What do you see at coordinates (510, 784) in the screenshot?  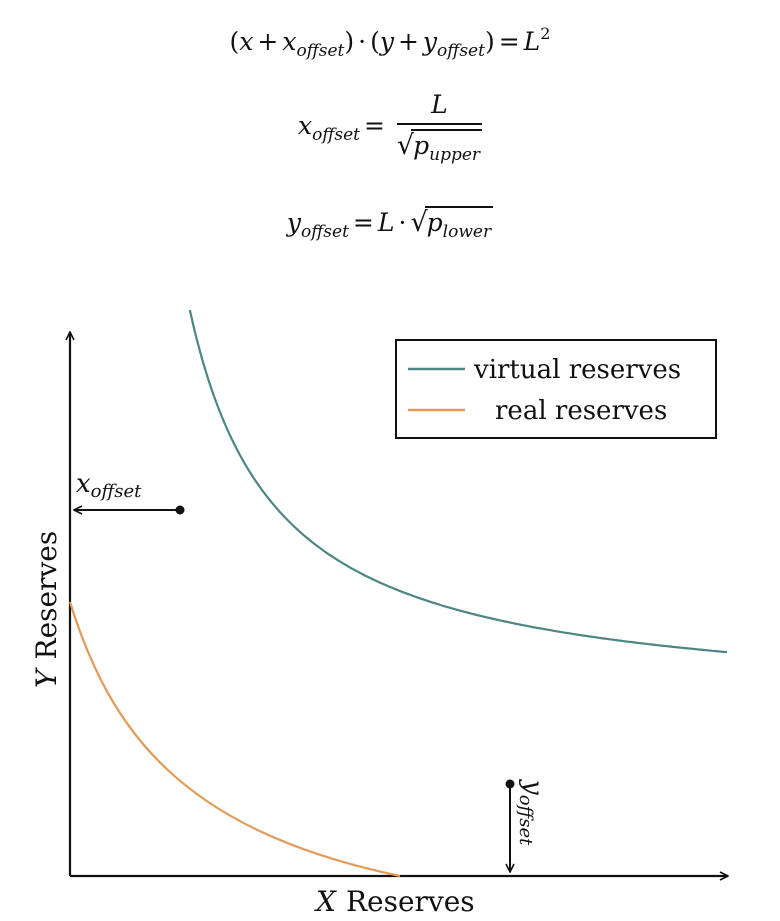 I see `y-offset-point` at bounding box center [510, 784].